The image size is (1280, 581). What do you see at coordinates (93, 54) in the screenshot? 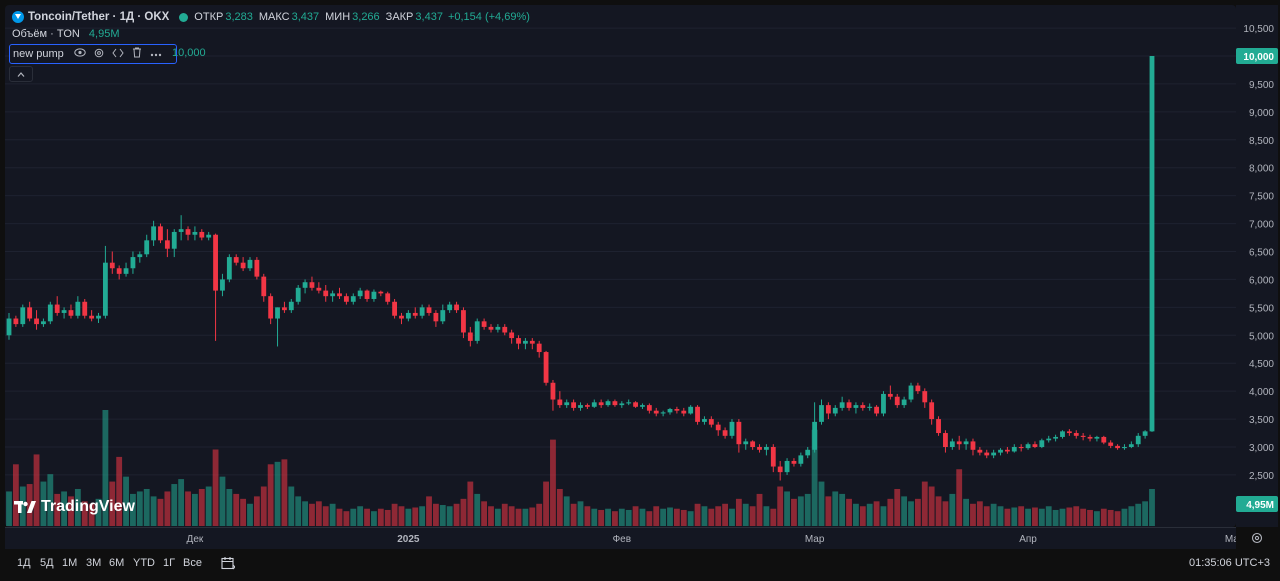
I see `indicator-legend: new pump` at bounding box center [93, 54].